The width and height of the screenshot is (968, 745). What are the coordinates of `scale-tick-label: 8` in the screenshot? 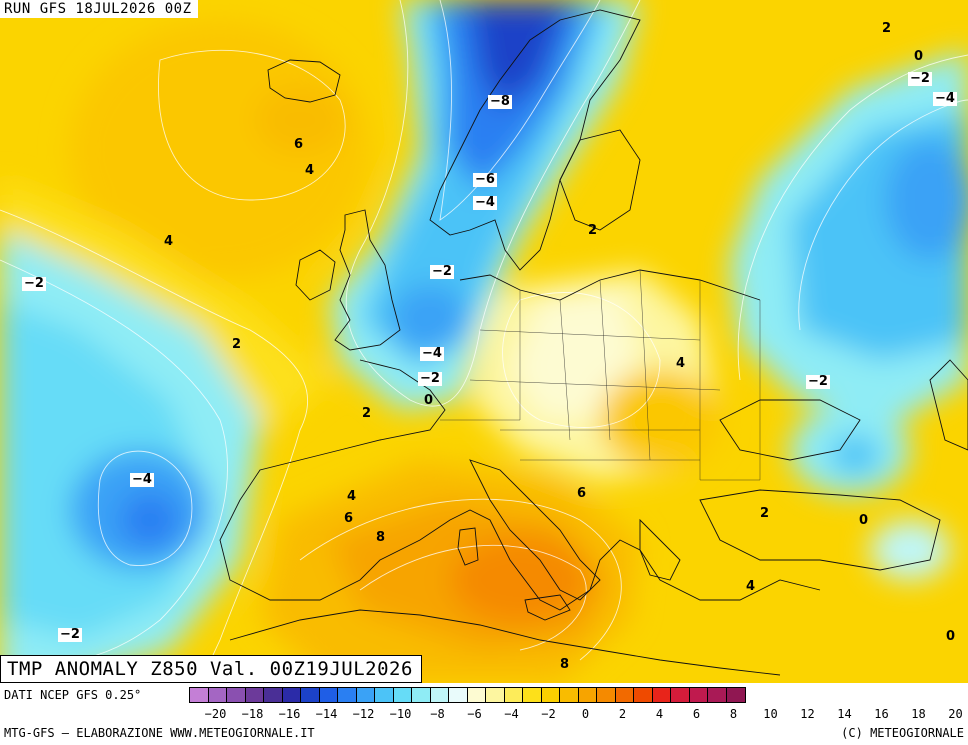 It's located at (733, 714).